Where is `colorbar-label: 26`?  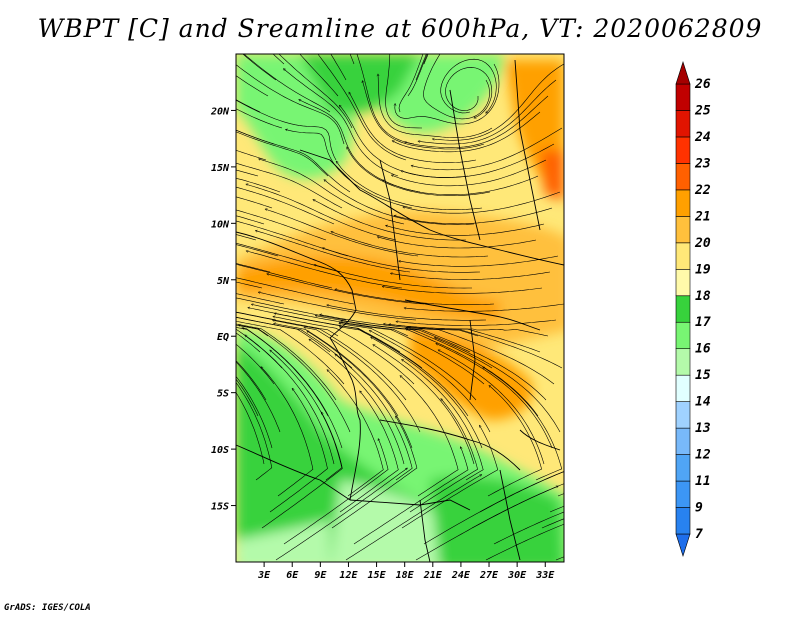
colorbar-label: 26 is located at coordinates (702, 84).